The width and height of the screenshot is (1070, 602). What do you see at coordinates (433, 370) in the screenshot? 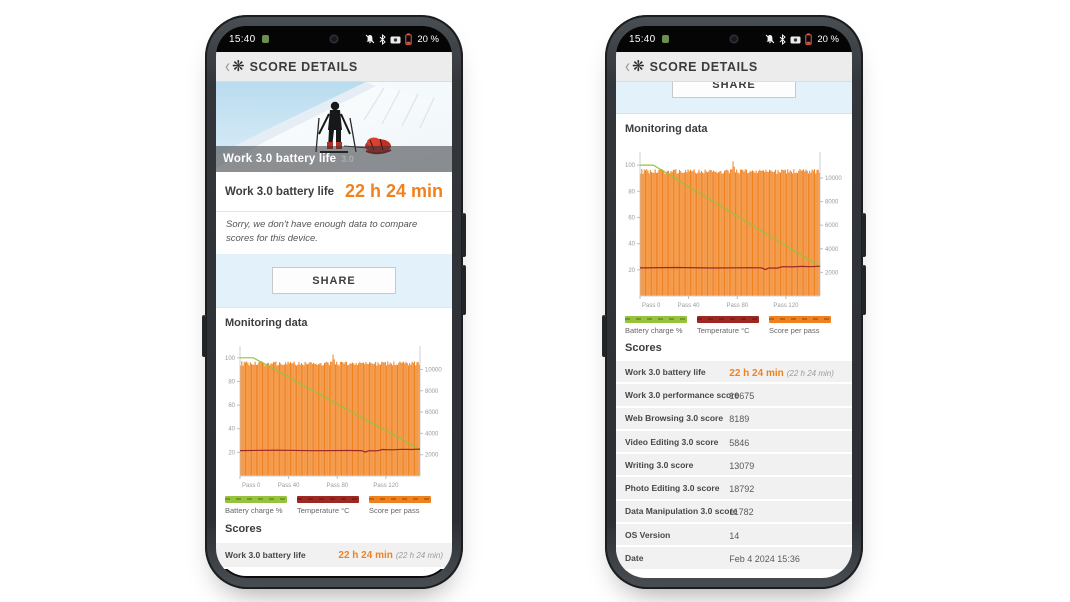
I see `svg-text: 10000` at bounding box center [433, 370].